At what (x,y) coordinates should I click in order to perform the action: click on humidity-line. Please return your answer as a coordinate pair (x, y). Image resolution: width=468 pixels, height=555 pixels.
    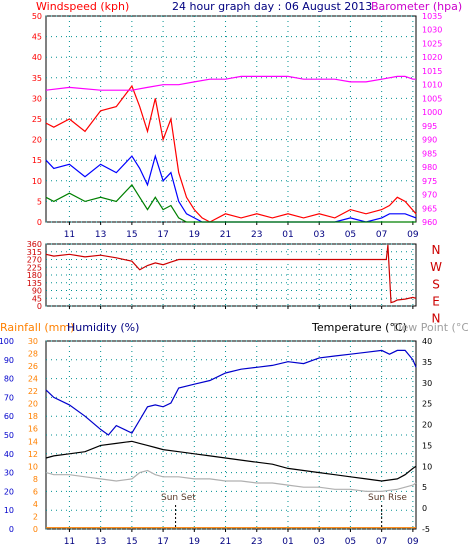
    Looking at the image, I should click on (231, 392).